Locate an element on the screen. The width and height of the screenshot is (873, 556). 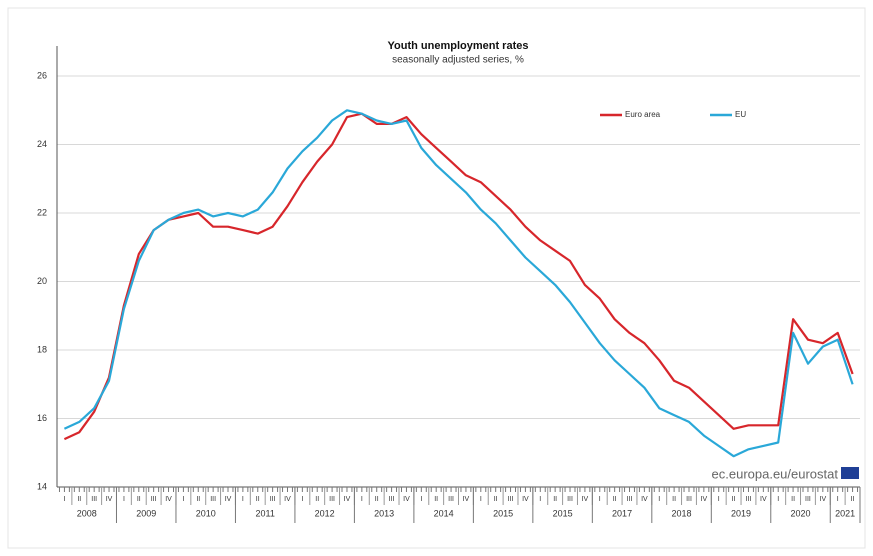
chart-title: Youth unemployment rates is located at coordinates (458, 46).